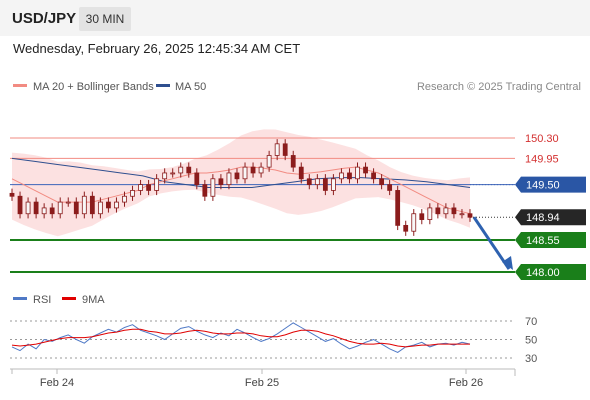 Image resolution: width=590 pixels, height=400 pixels. Describe the element at coordinates (42, 300) in the screenshot. I see `legend-rsi-label: RSI` at that location.